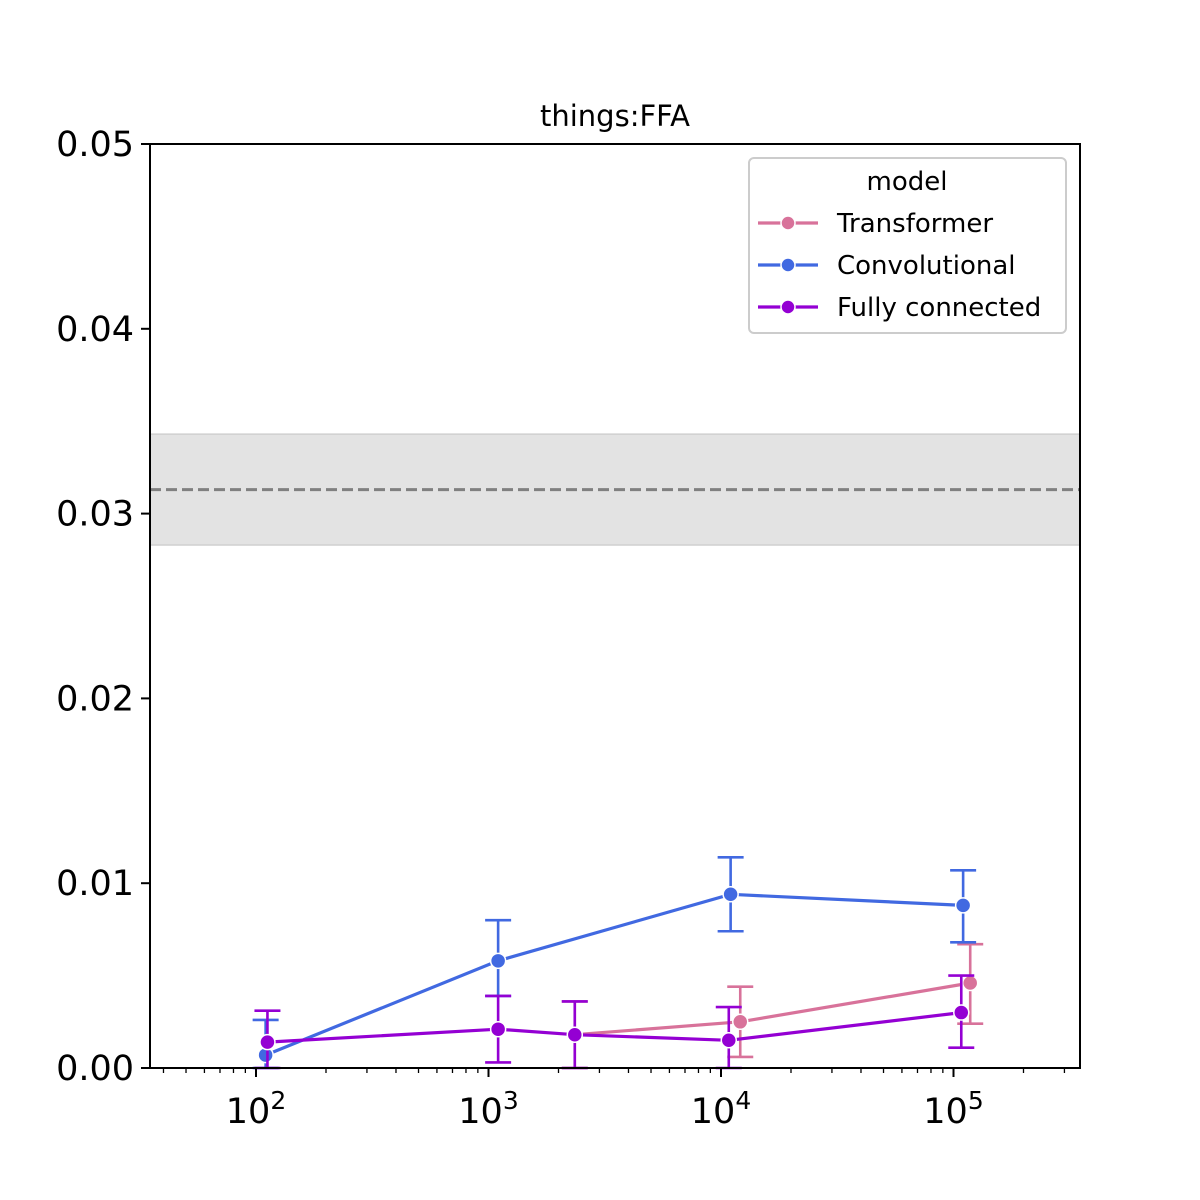 The width and height of the screenshot is (1200, 1200). I want to click on legend-box, so click(907, 245).